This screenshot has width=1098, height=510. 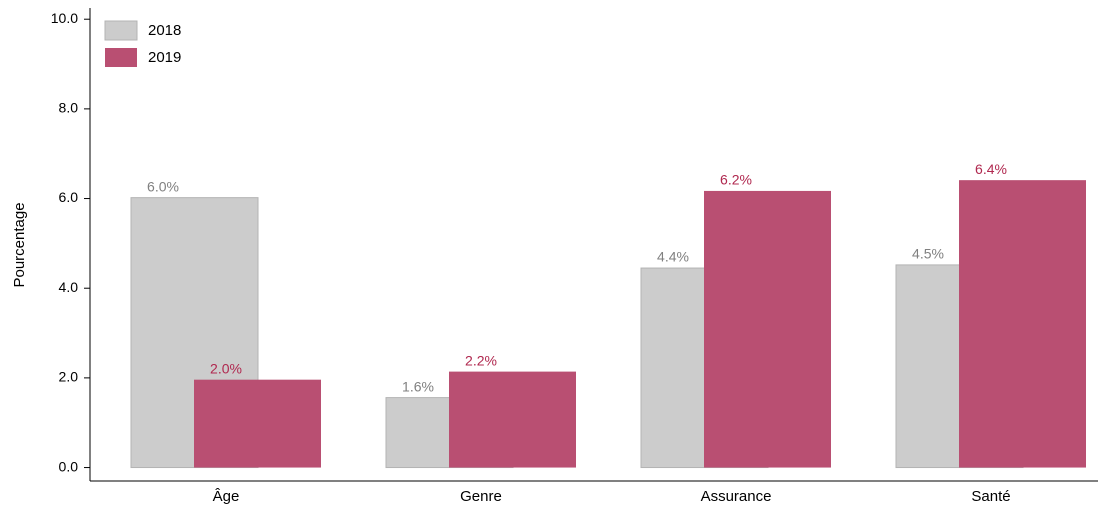 What do you see at coordinates (991, 169) in the screenshot?
I see `value-label: 6.4%` at bounding box center [991, 169].